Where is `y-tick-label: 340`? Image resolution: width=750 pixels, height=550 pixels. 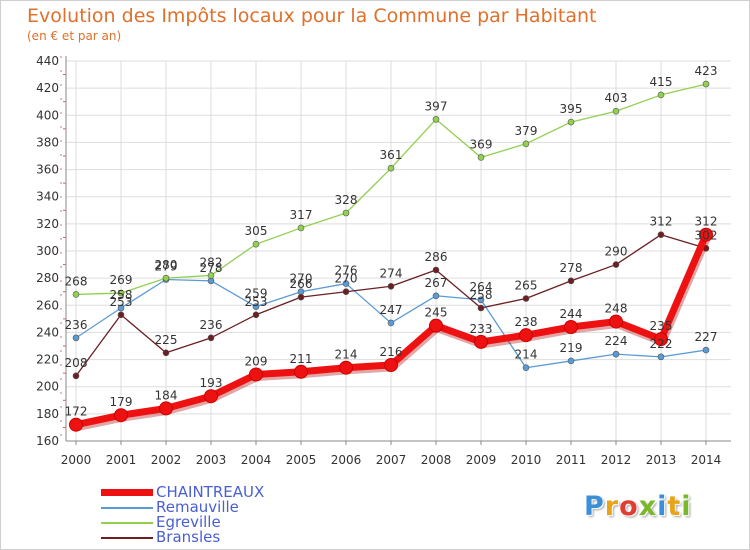 y-tick-label: 340 is located at coordinates (47, 197).